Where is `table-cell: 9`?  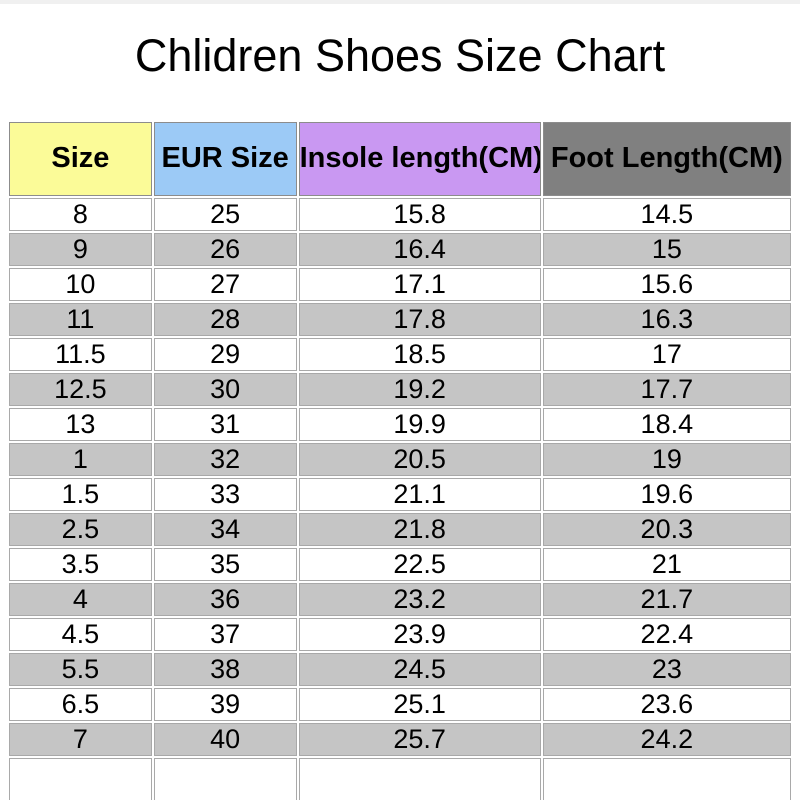 table-cell: 9 is located at coordinates (80, 249).